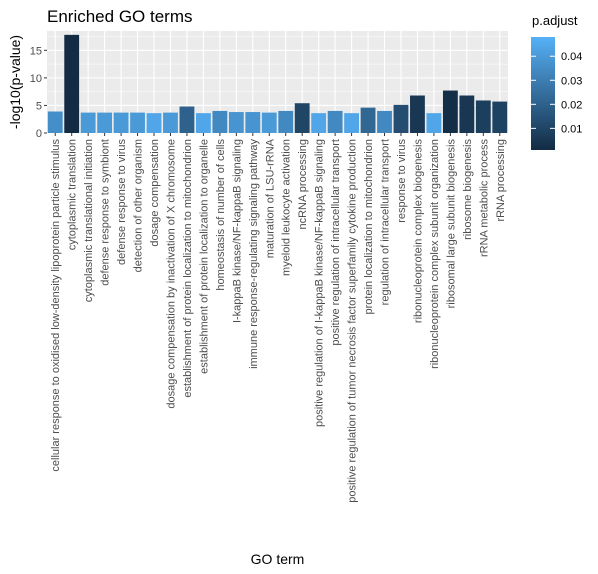  What do you see at coordinates (221, 215) in the screenshot?
I see `x-tick-label: homeostasis of number of cells` at bounding box center [221, 215].